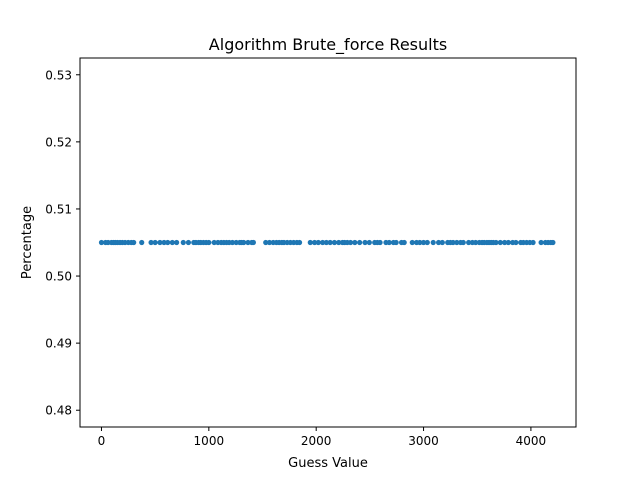 The height and width of the screenshot is (480, 640). What do you see at coordinates (209, 441) in the screenshot?
I see `x-tick-label: 1000` at bounding box center [209, 441].